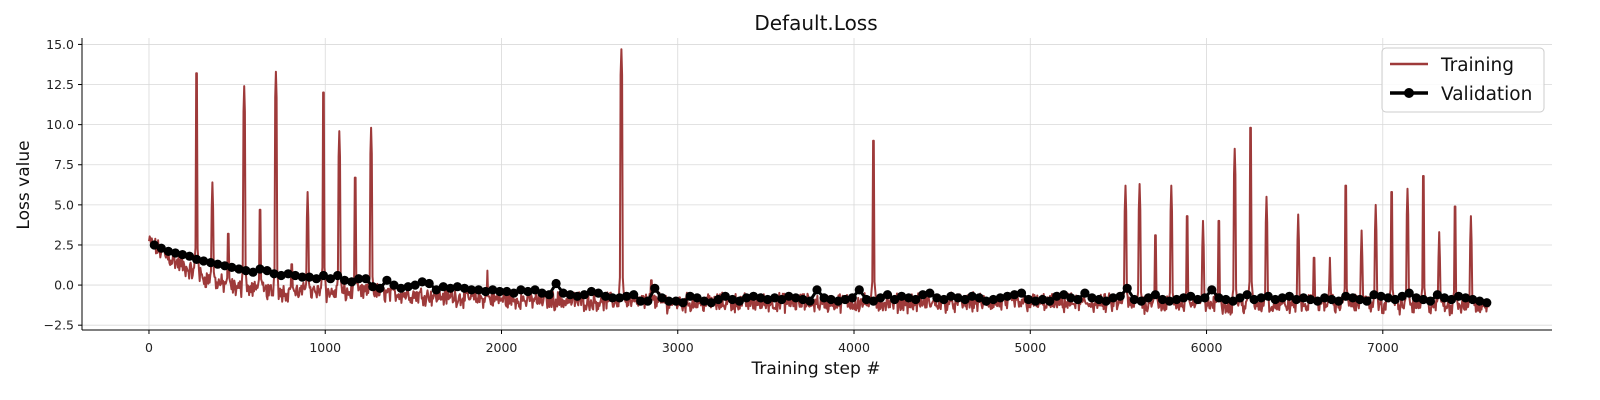 Image resolution: width=1600 pixels, height=400 pixels. Describe the element at coordinates (60, 84) in the screenshot. I see `y-tick-label: 12.5` at that location.